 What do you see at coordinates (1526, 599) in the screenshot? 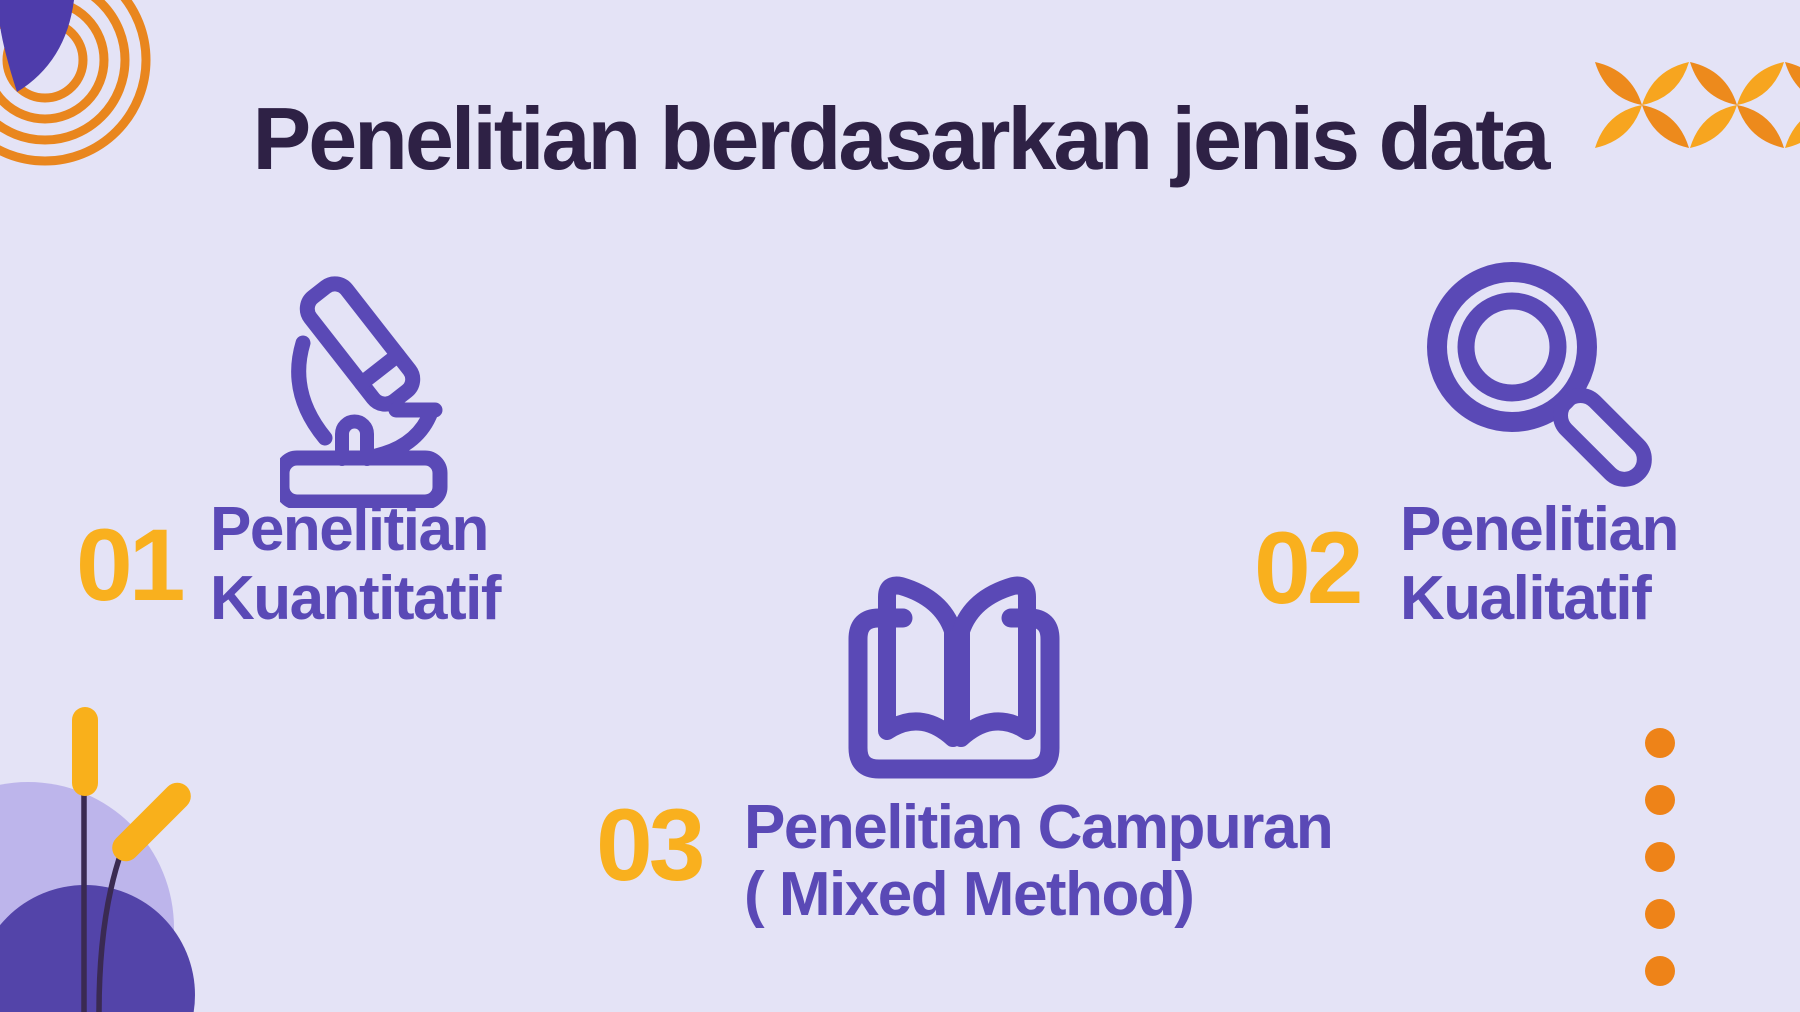
I see `item-label-line2: Kualitatif` at bounding box center [1526, 599].